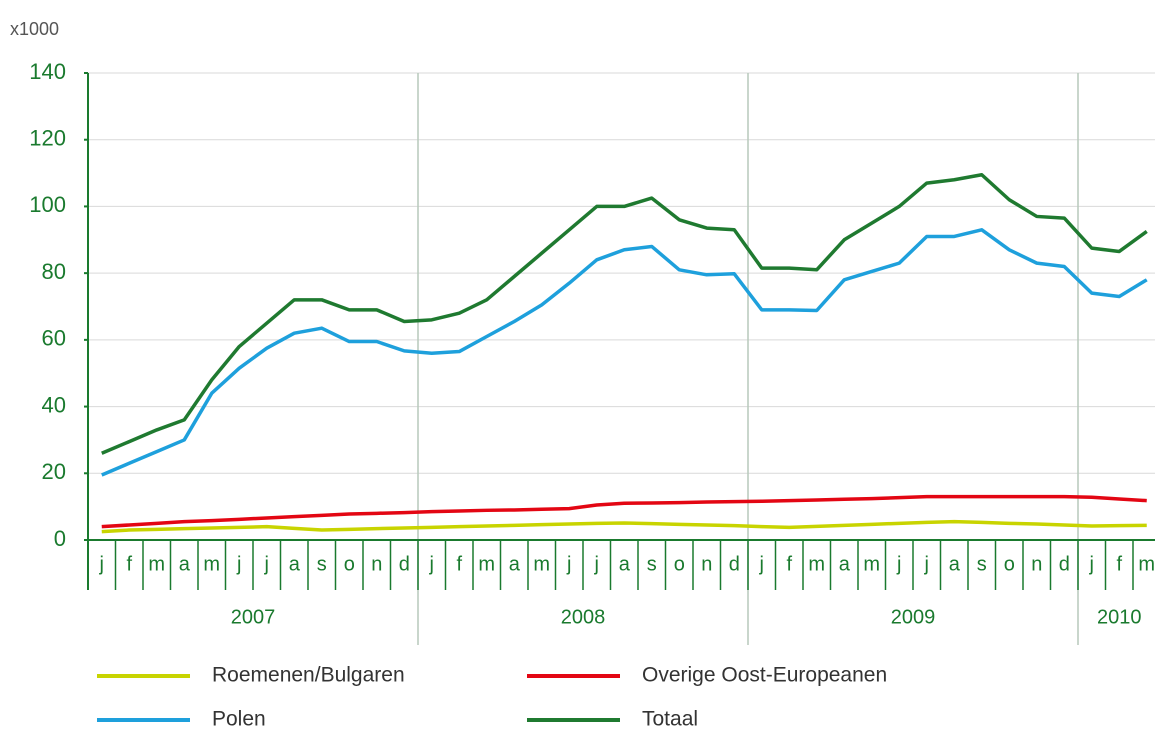 This screenshot has width=1155, height=738. Describe the element at coordinates (54, 338) in the screenshot. I see `y-tick-label: 60` at that location.